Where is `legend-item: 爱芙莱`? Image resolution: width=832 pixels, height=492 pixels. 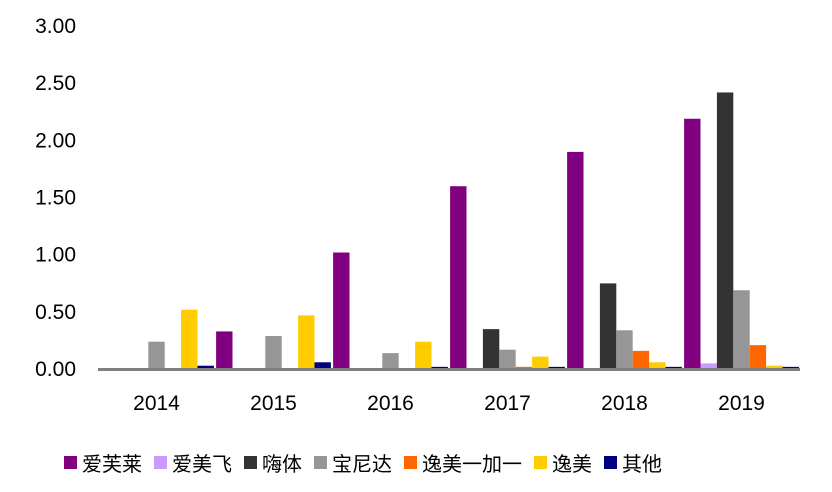
legend-item: 爱芙莱 is located at coordinates (103, 462).